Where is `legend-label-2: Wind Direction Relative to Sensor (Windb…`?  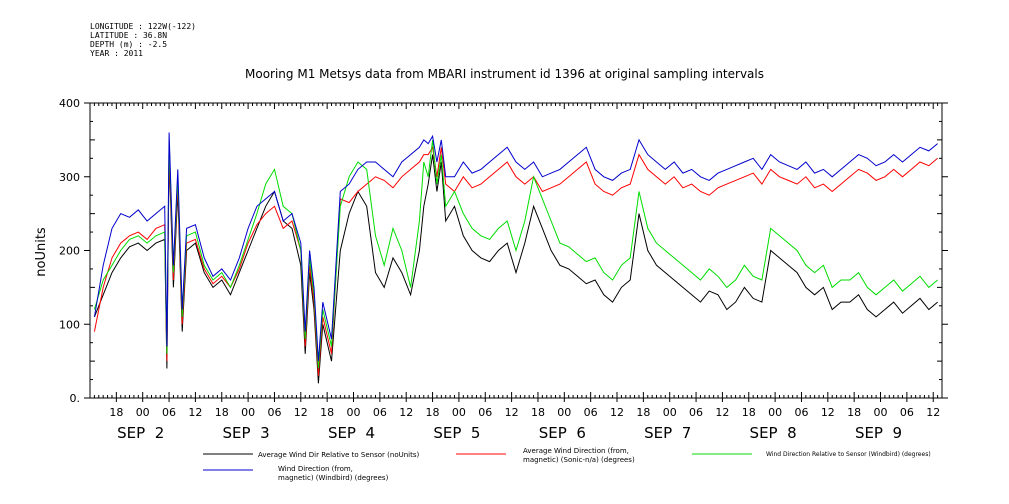 legend-label-2: Wind Direction Relative to Sensor (Windb… is located at coordinates (848, 454).